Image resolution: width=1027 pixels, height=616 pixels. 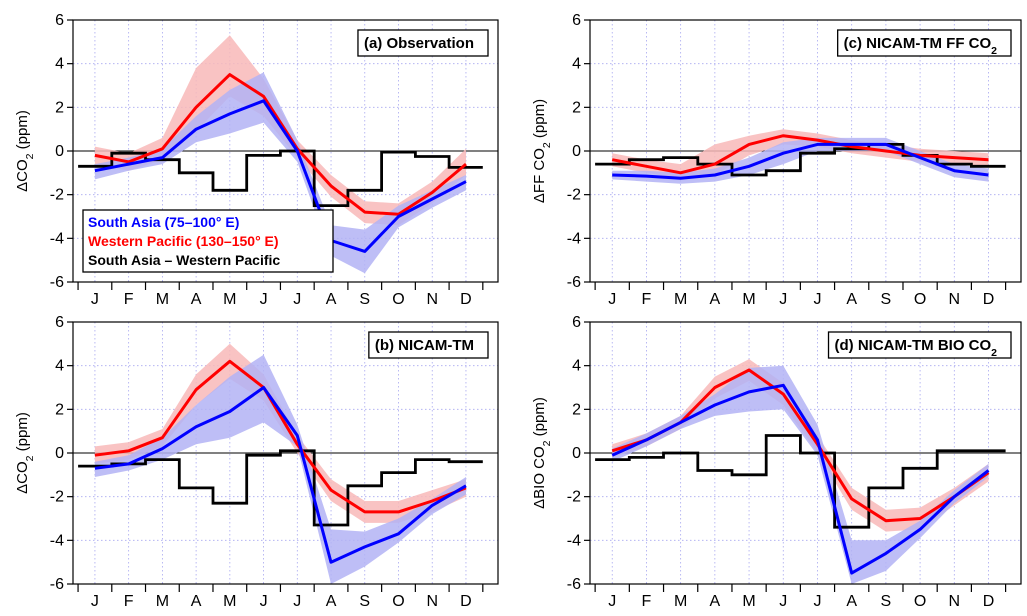 I want to click on legend-entry-western-pacific: Western Pacific (130–150° E), so click(x=183, y=241).